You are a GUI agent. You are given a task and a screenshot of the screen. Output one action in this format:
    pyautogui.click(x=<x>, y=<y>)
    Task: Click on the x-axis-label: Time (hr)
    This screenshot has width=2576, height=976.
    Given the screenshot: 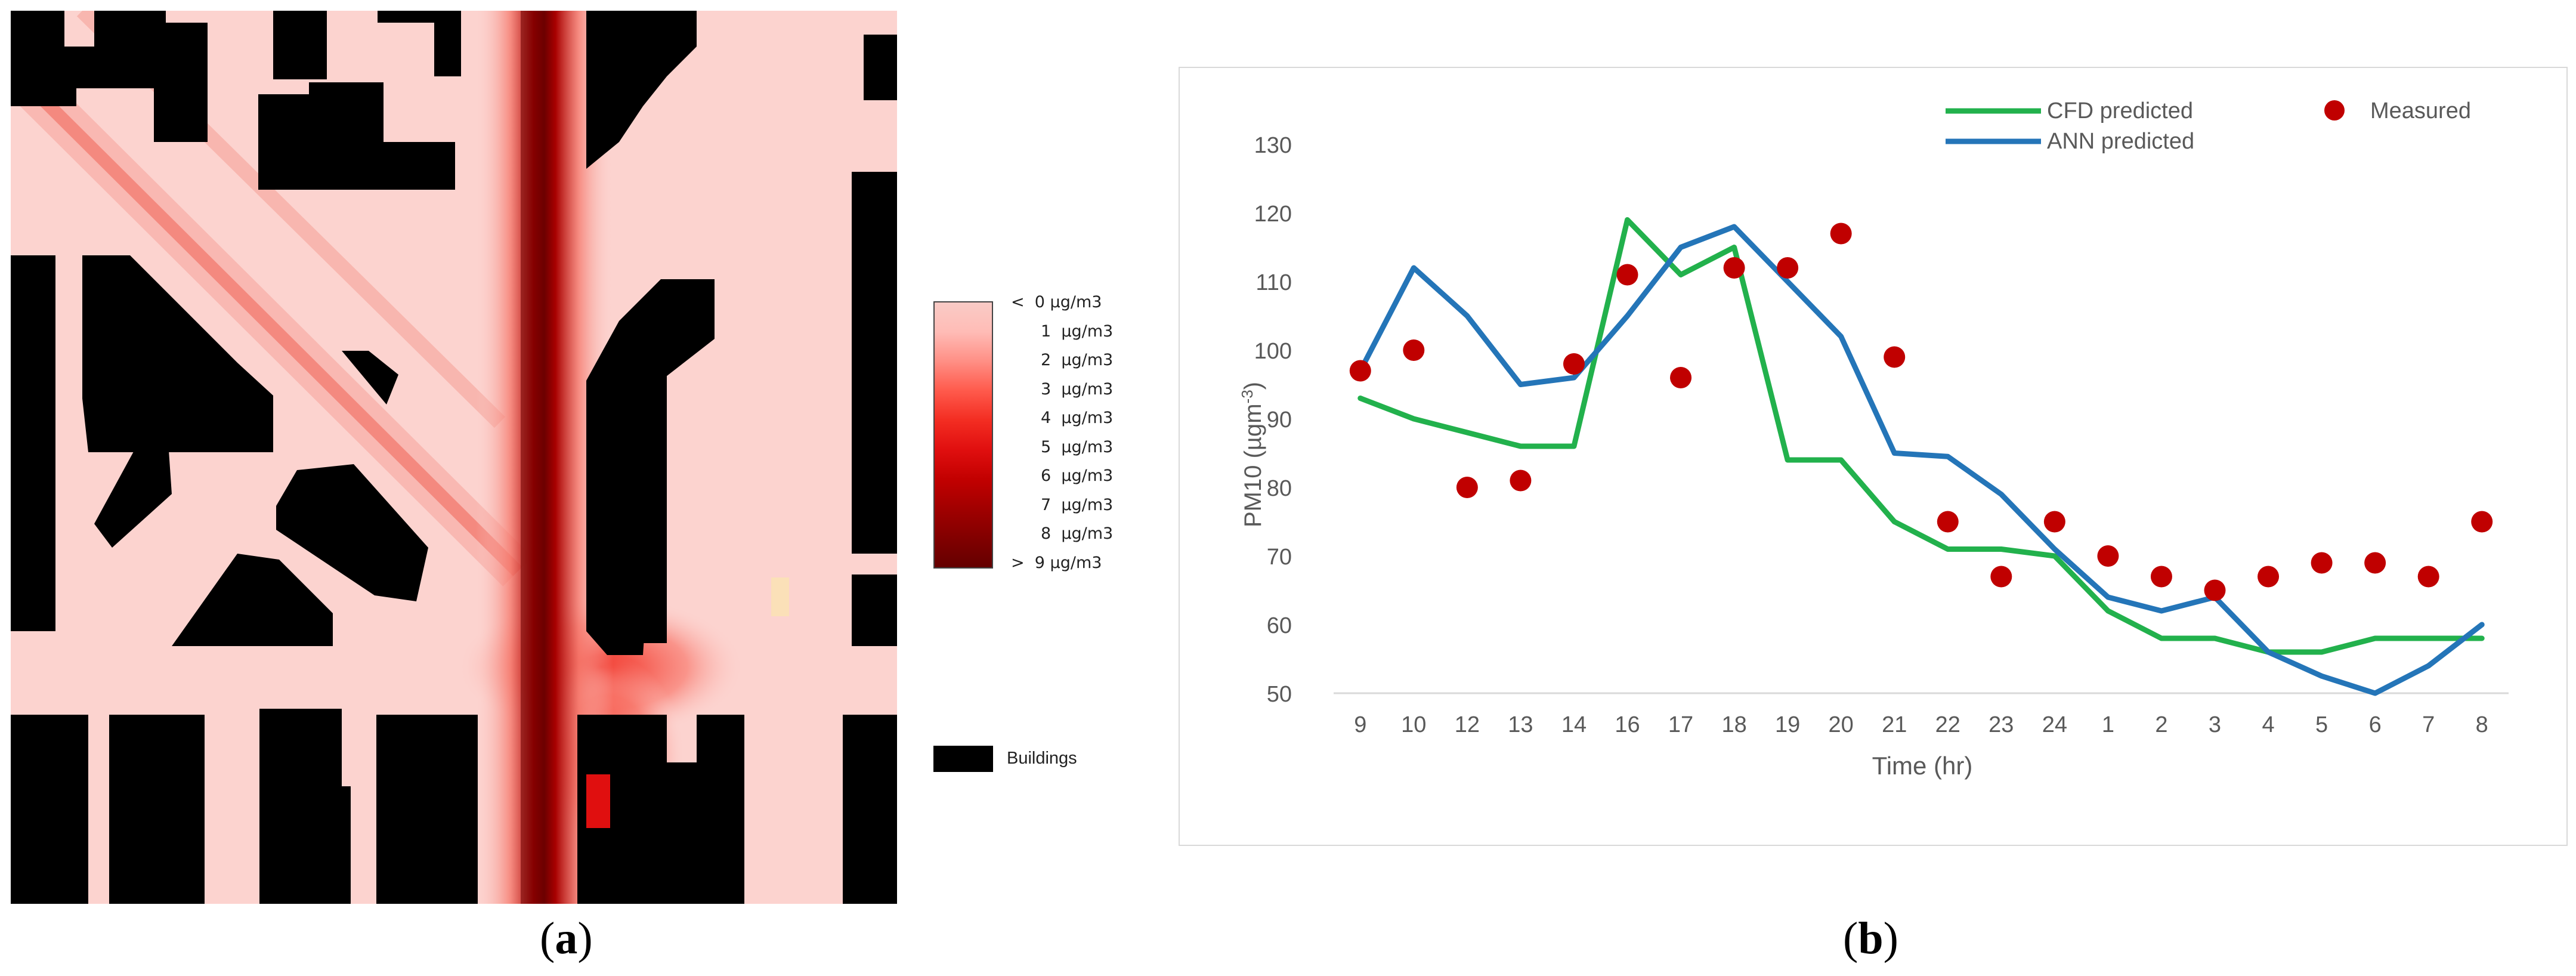 What is the action you would take?
    pyautogui.click(x=1922, y=766)
    